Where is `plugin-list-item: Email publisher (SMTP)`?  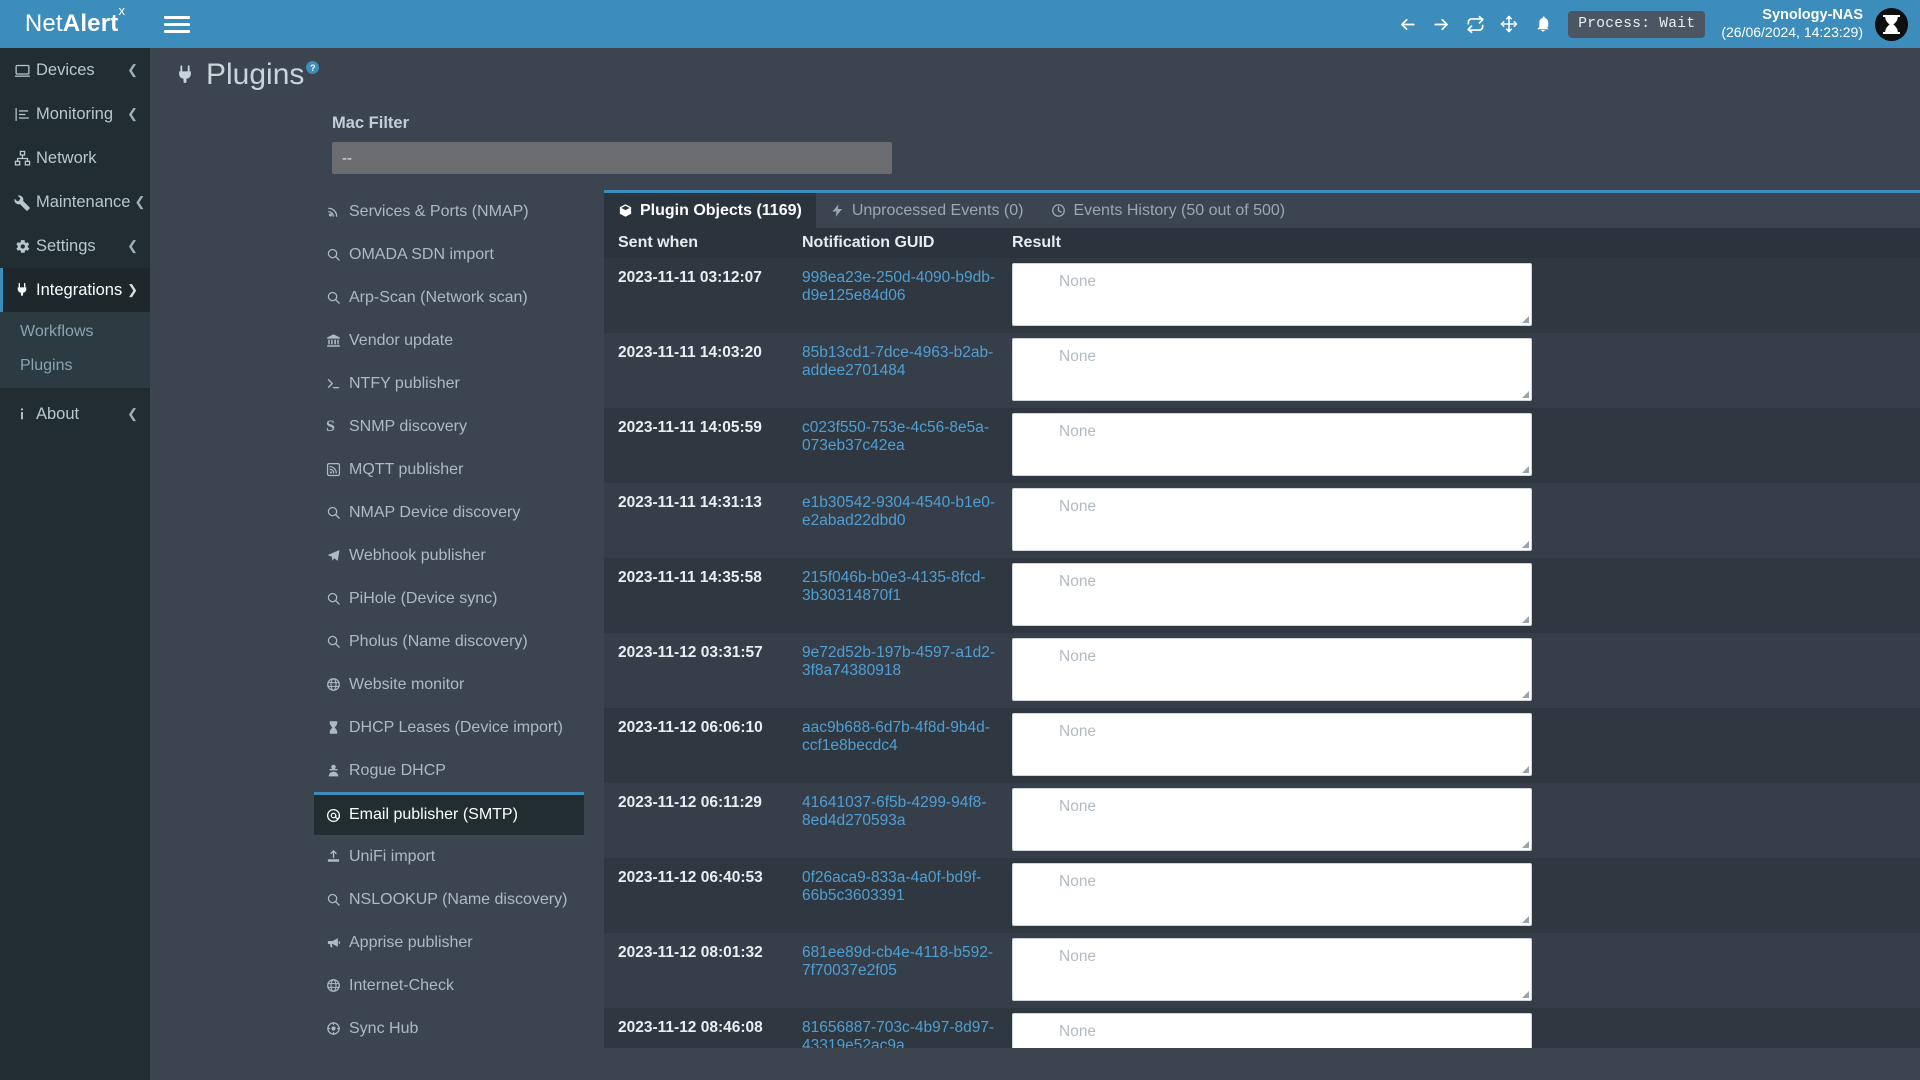
plugin-list-item: Email publisher (SMTP) is located at coordinates (449, 813).